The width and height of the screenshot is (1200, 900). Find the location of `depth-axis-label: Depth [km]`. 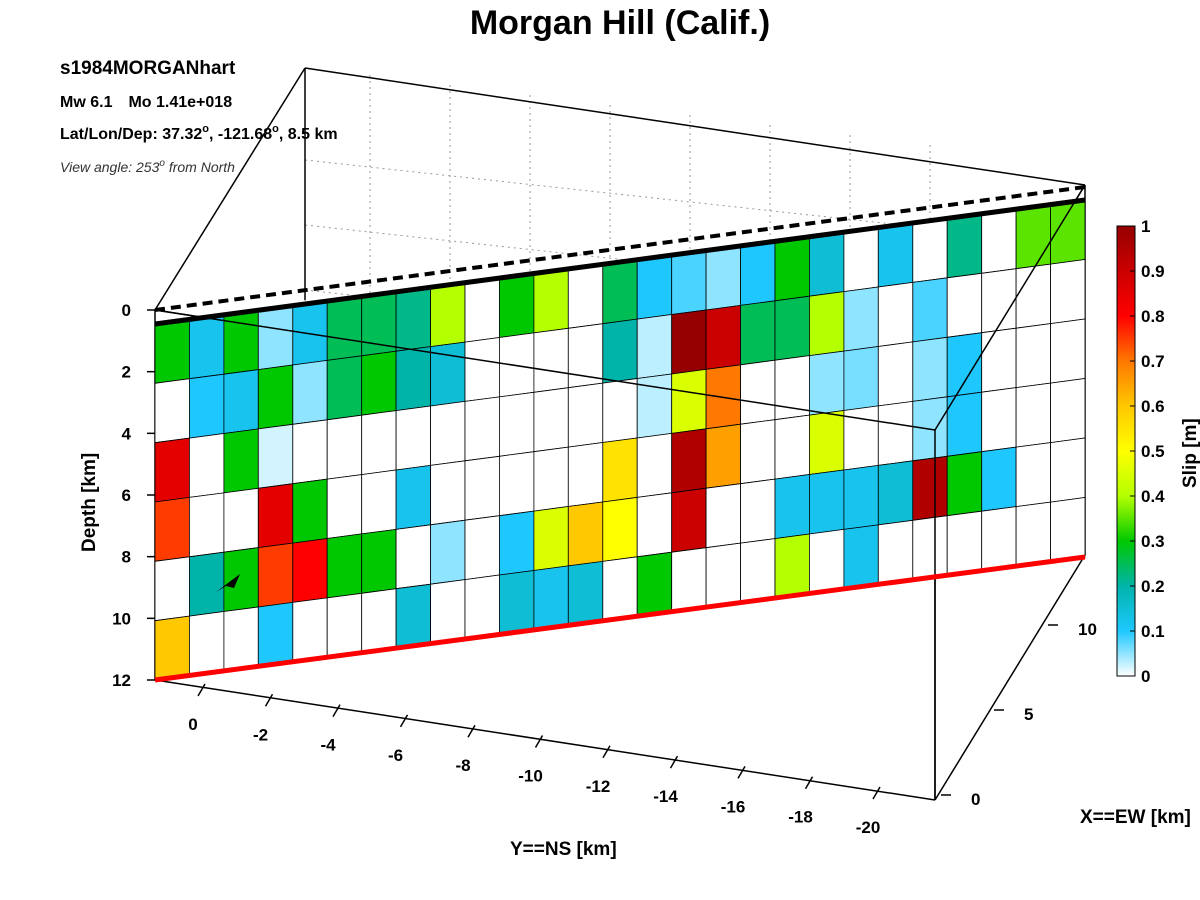

depth-axis-label: Depth [km] is located at coordinates (89, 502).